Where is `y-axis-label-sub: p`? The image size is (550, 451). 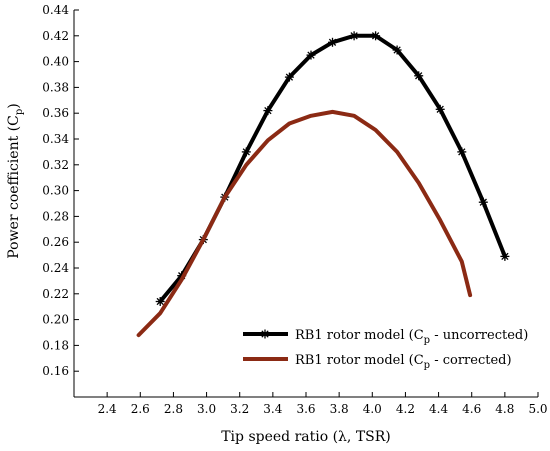 y-axis-label-sub: p is located at coordinates (19, 112).